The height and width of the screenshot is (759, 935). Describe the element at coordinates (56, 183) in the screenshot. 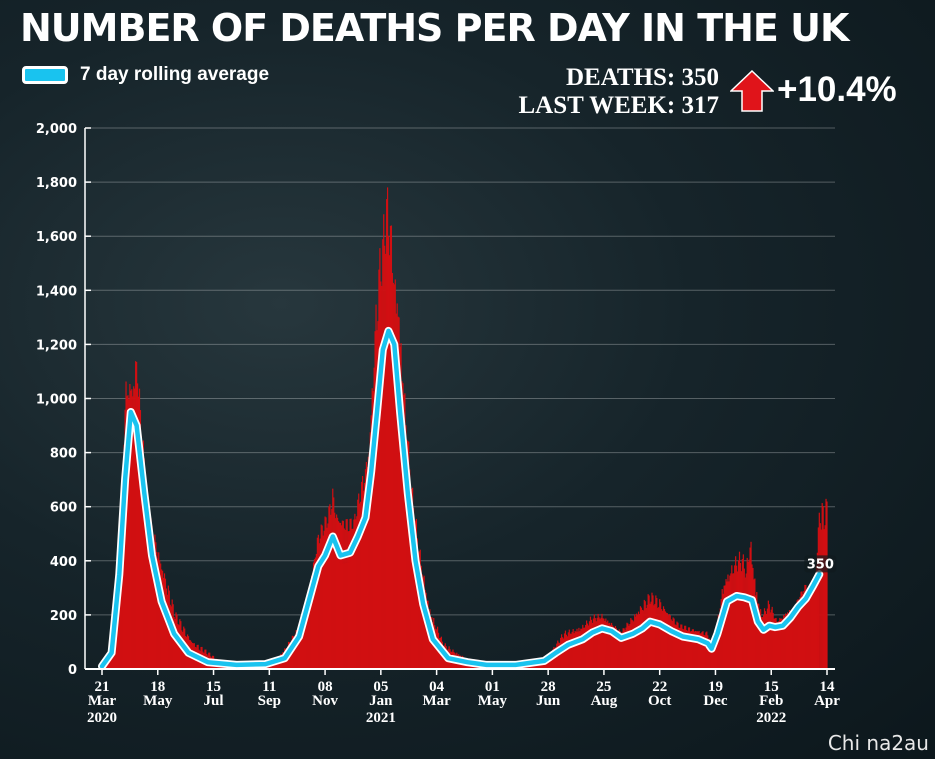

I see `y-tick-label: 1,800` at that location.